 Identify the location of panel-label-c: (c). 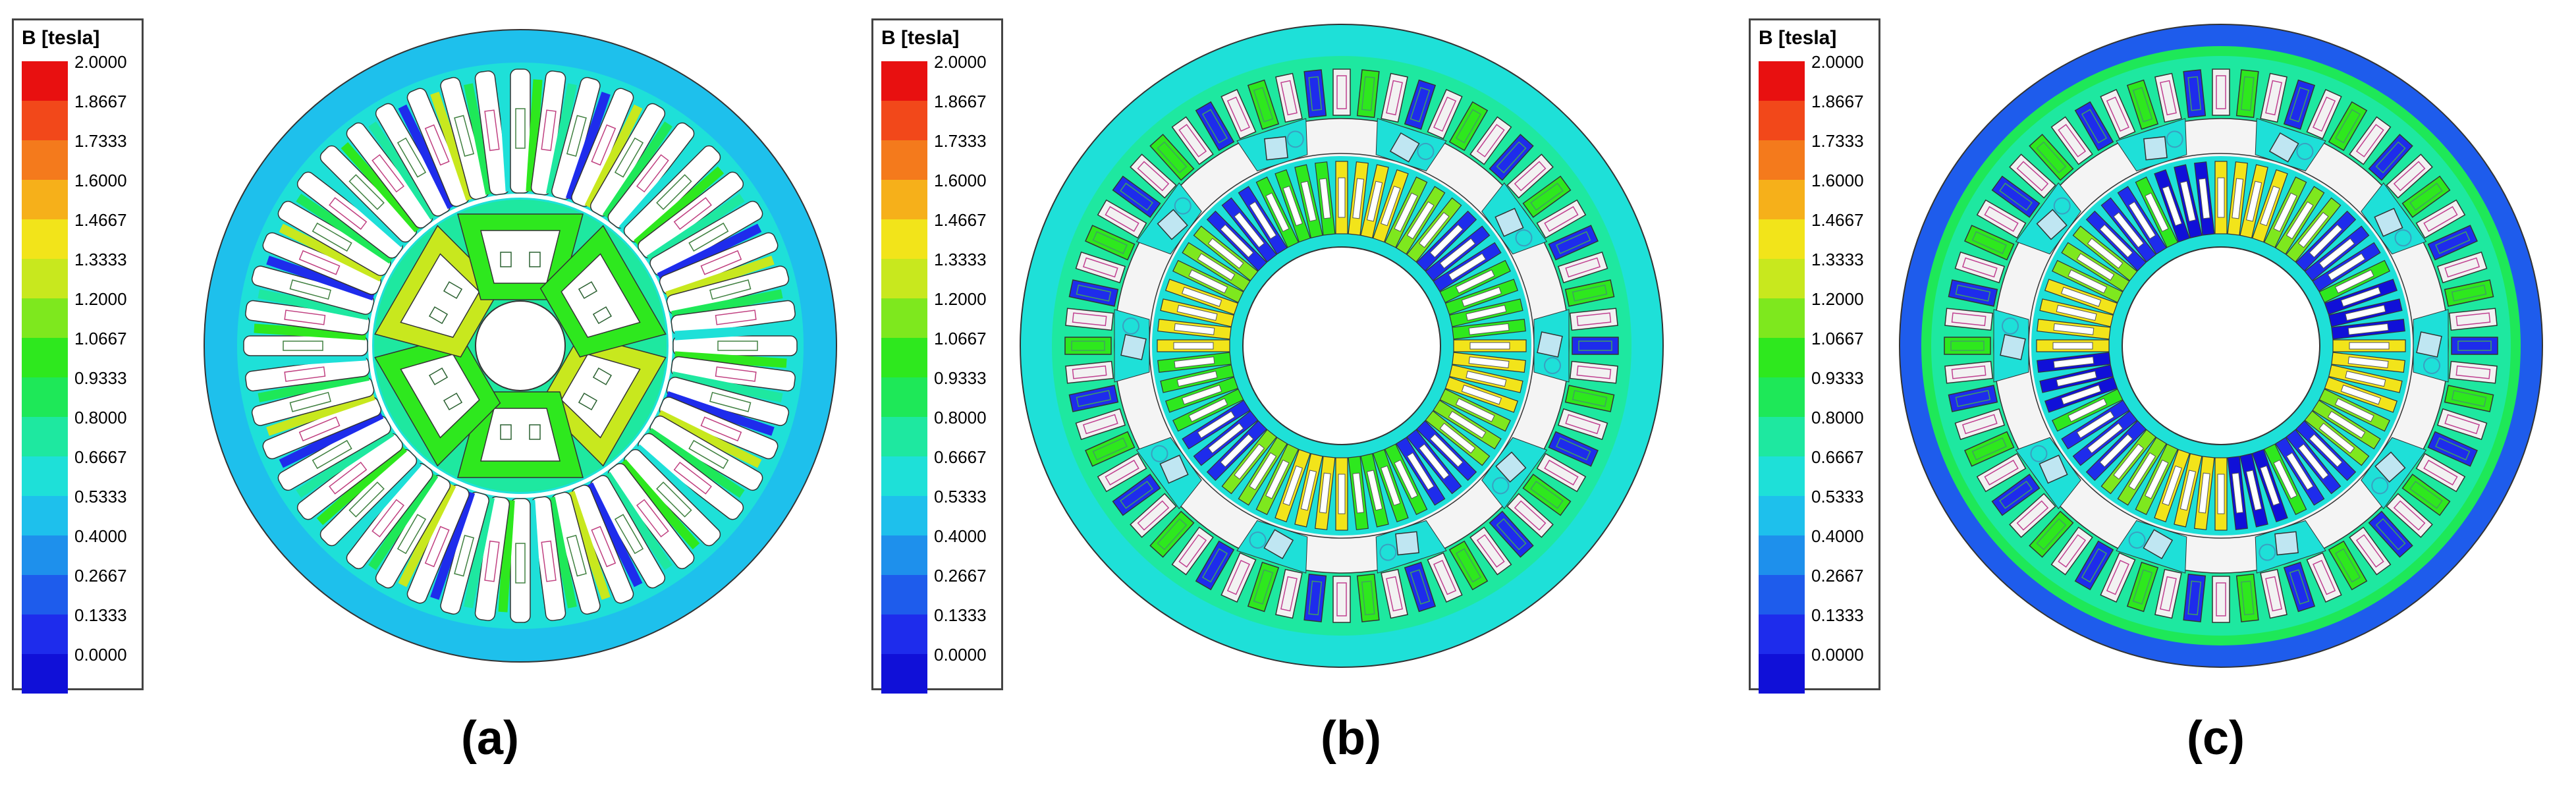
(2216, 738).